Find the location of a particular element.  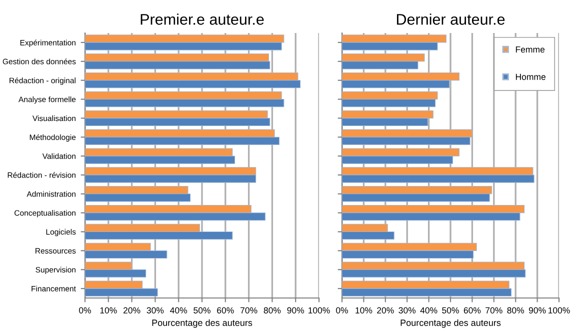

legend-label: Homme is located at coordinates (531, 77).